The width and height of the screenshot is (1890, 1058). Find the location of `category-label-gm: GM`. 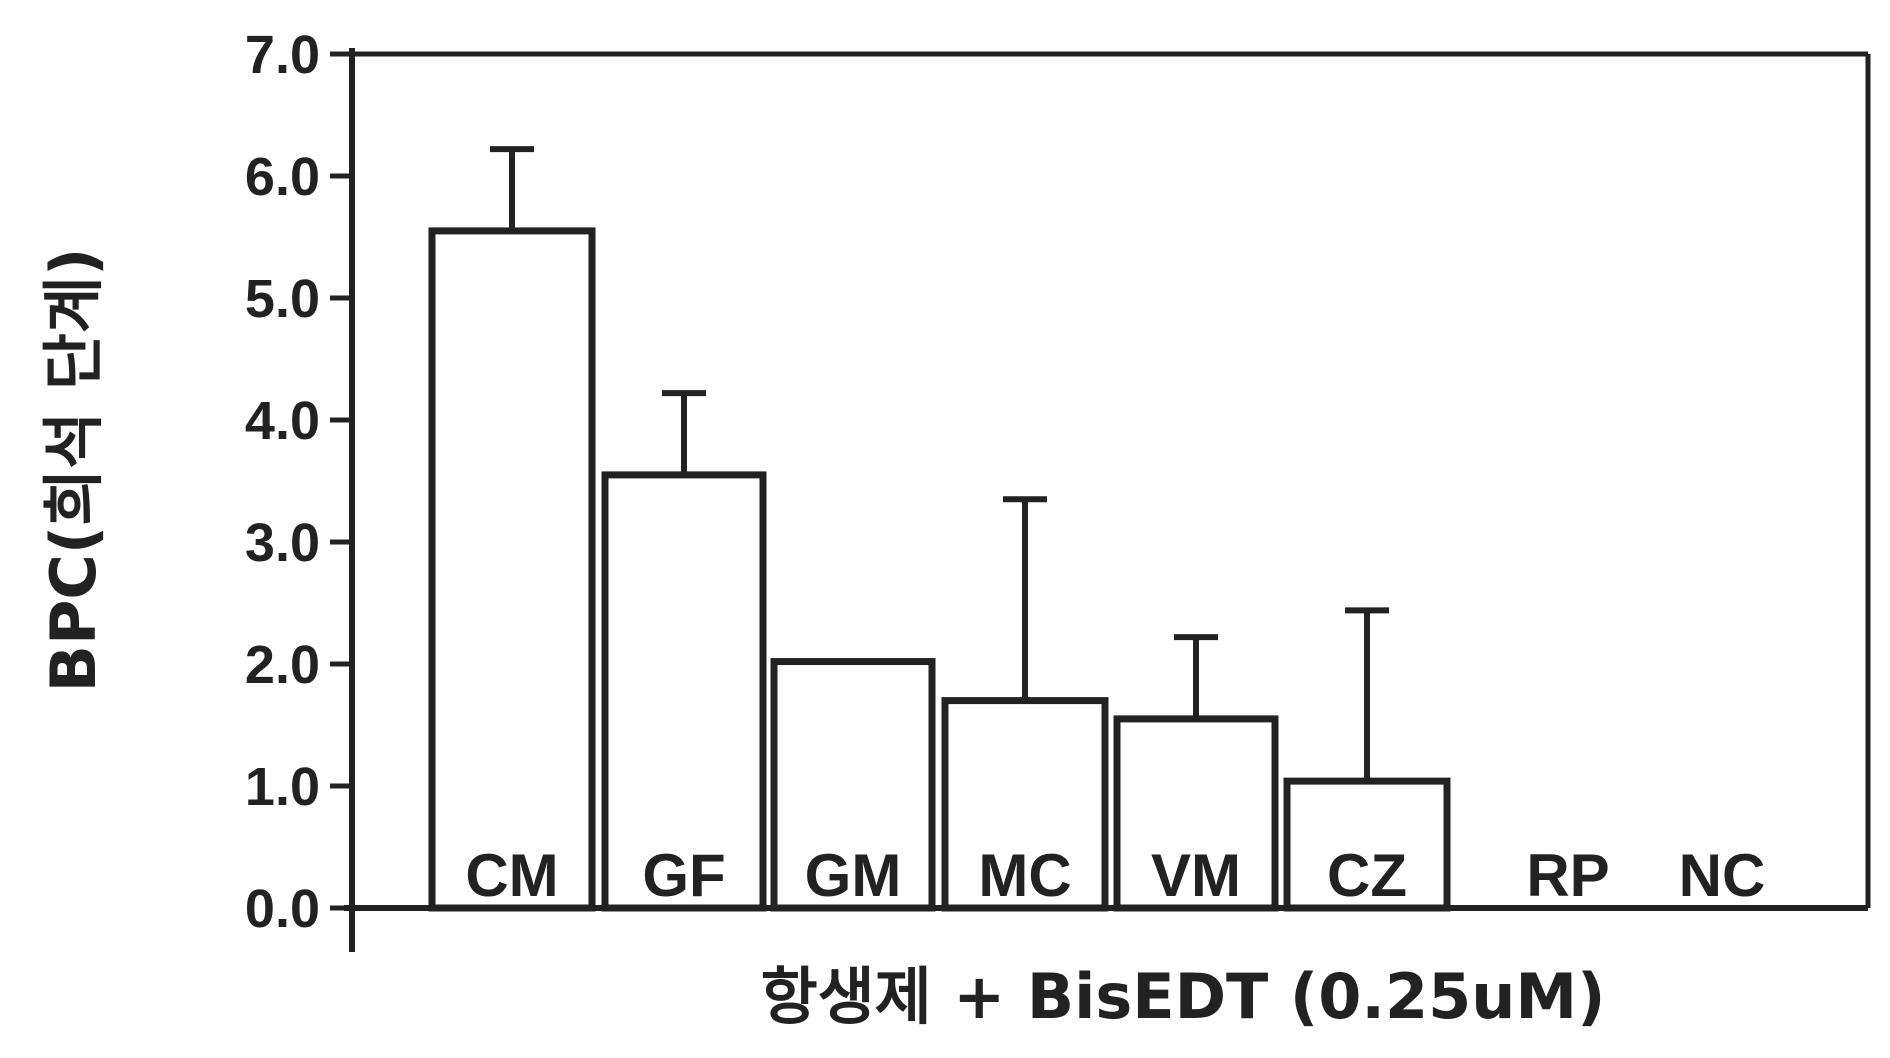

category-label-gm: GM is located at coordinates (853, 875).